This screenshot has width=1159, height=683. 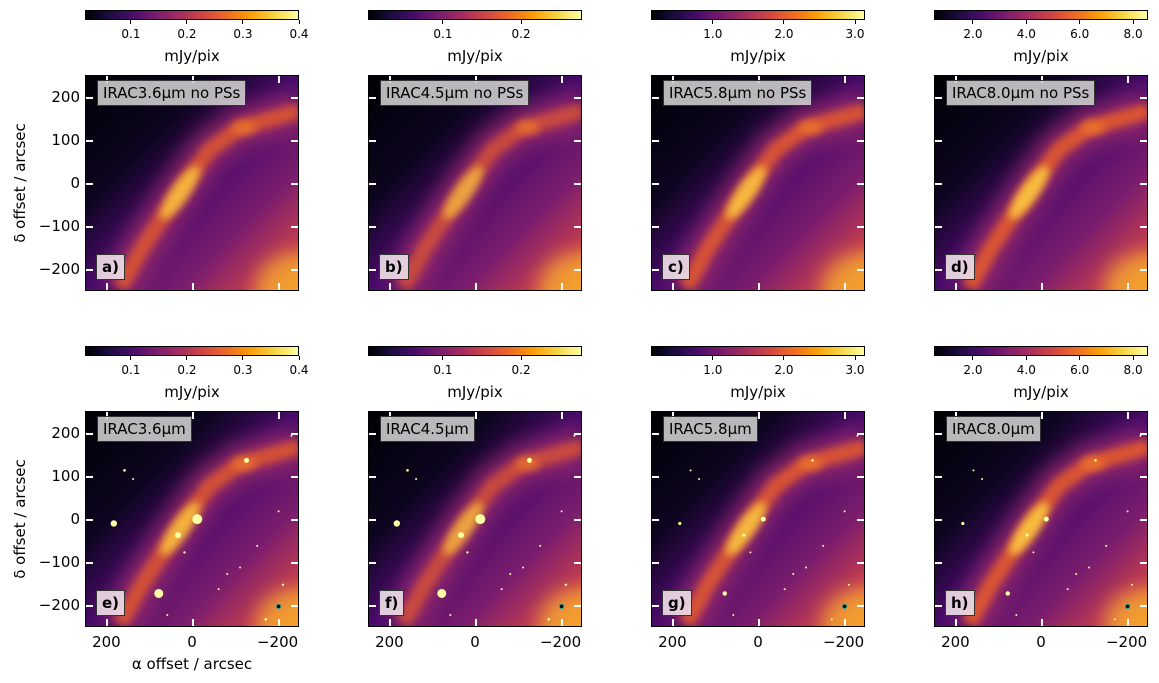 What do you see at coordinates (65, 96) in the screenshot?
I see `y-tick-label: 200` at bounding box center [65, 96].